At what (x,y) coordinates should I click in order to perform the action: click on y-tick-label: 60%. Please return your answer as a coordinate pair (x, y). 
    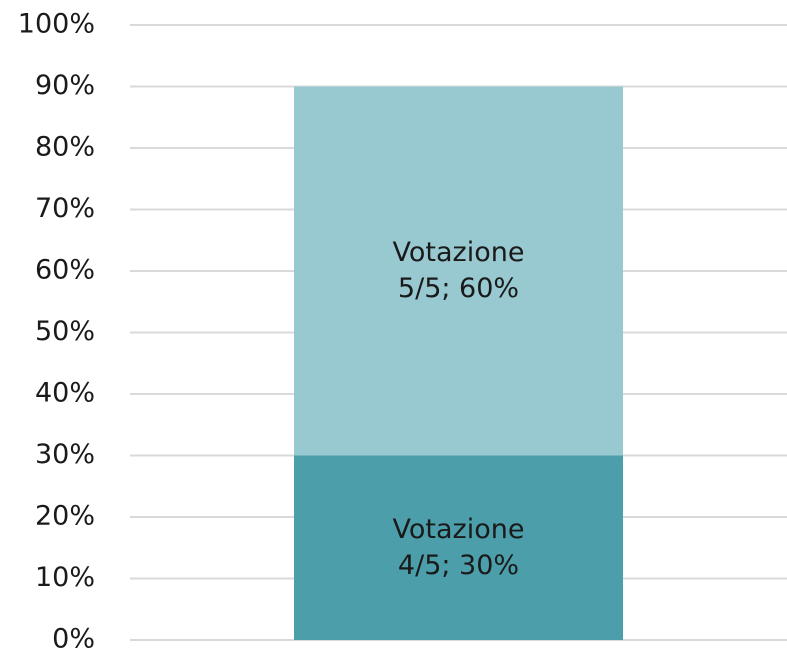
    Looking at the image, I should click on (65, 270).